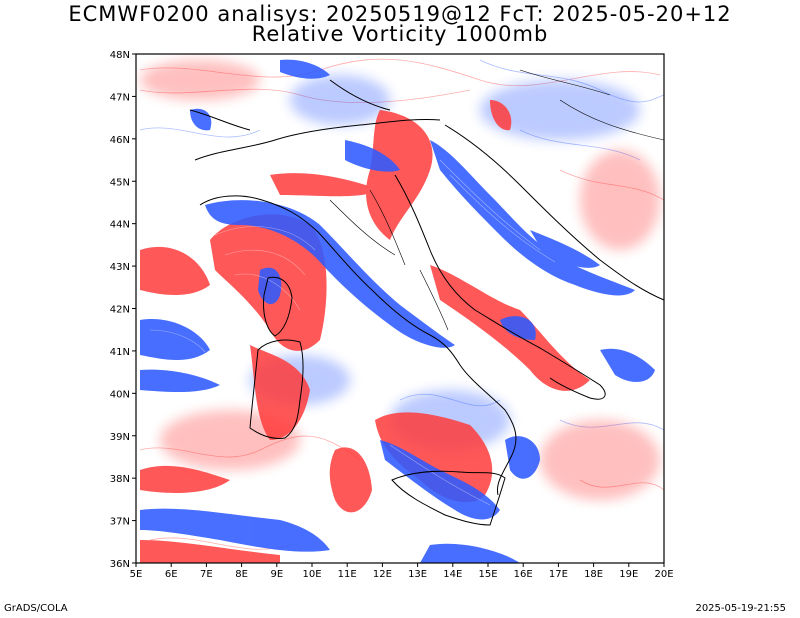 The height and width of the screenshot is (618, 800). What do you see at coordinates (382, 574) in the screenshot?
I see `x-tick-label: 12E` at bounding box center [382, 574].